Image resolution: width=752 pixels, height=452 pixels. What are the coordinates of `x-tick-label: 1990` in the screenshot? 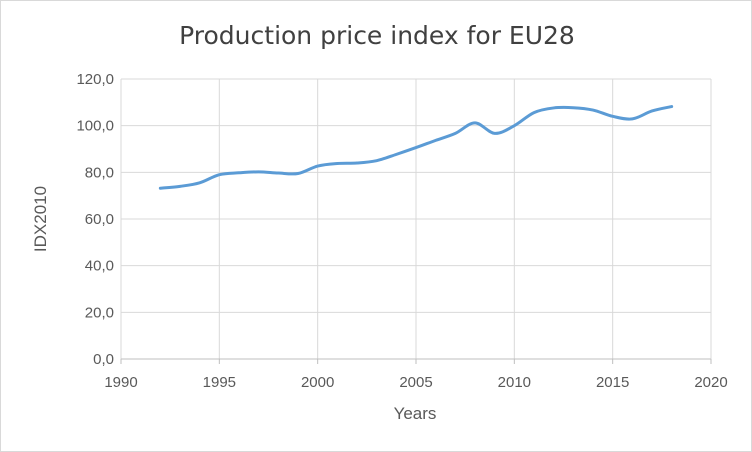 It's located at (120, 382).